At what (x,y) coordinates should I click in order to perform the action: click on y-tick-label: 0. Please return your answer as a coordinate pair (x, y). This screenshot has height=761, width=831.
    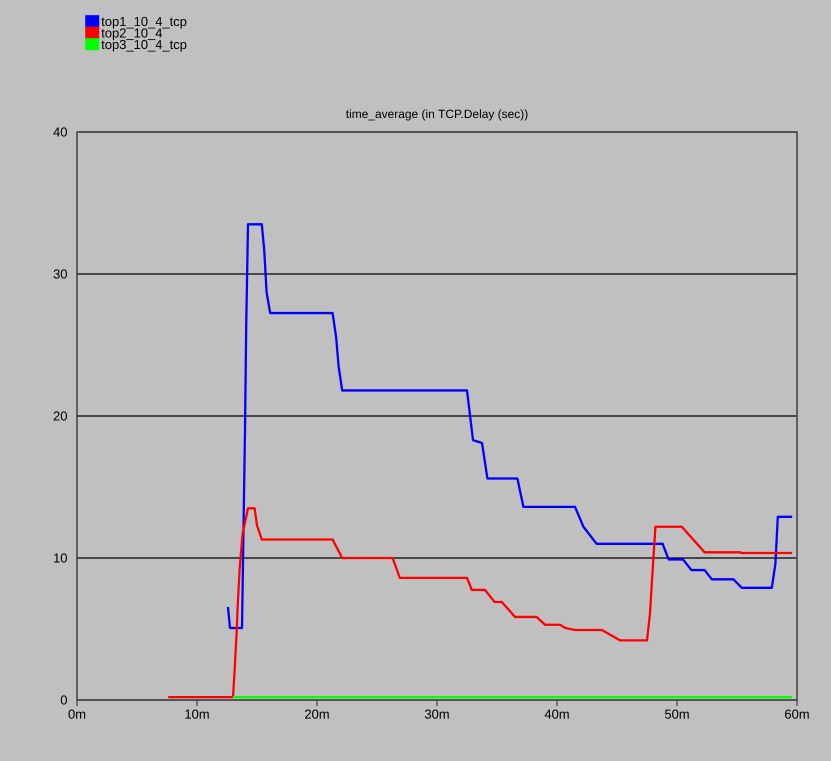
    Looking at the image, I should click on (63, 700).